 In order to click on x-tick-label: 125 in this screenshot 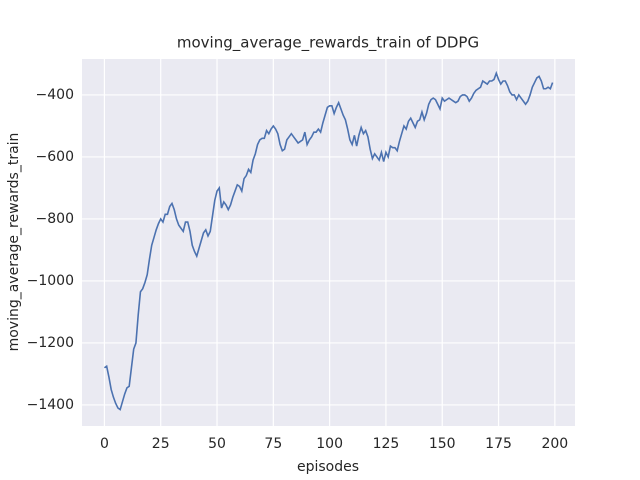, I will do `click(386, 444)`.